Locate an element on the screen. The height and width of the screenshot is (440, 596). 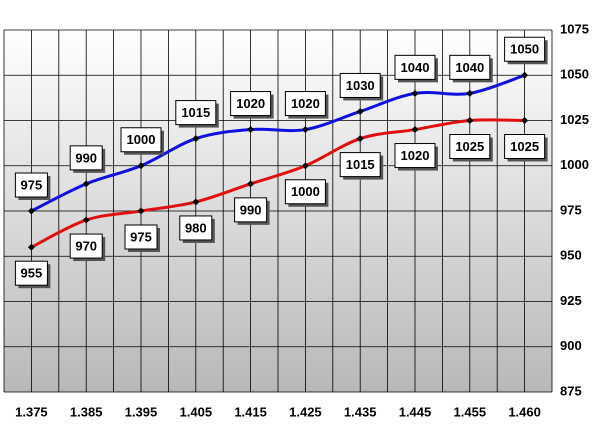
data-label: 1050 is located at coordinates (524, 49).